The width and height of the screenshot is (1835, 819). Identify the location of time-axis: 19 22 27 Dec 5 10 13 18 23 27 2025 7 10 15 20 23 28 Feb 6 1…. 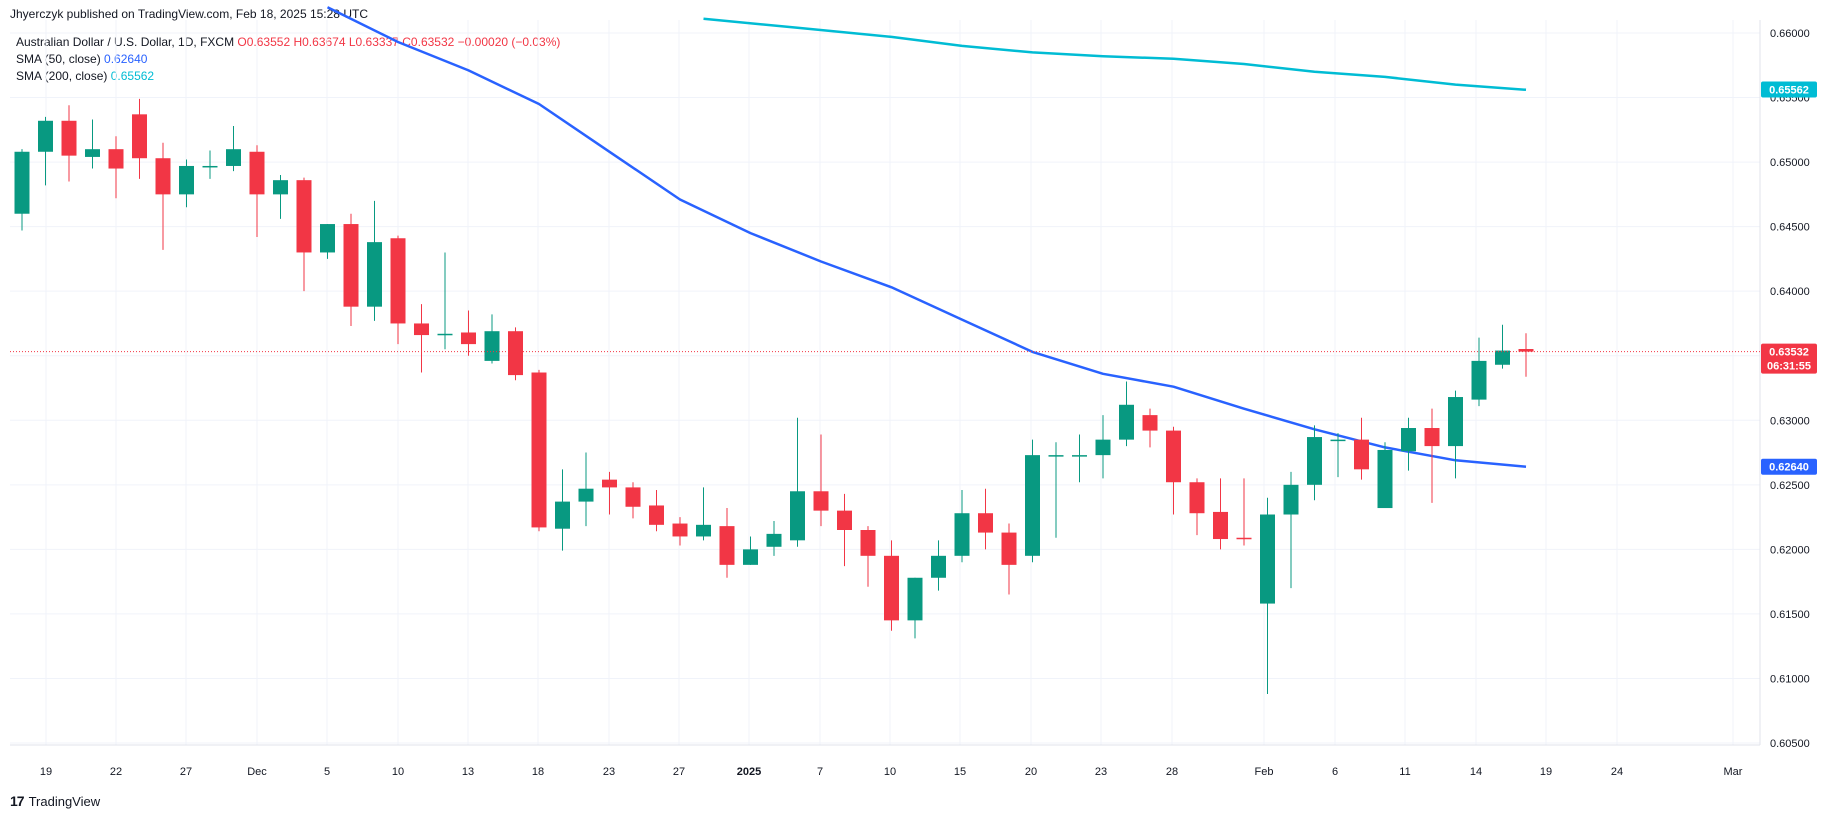
(891, 772).